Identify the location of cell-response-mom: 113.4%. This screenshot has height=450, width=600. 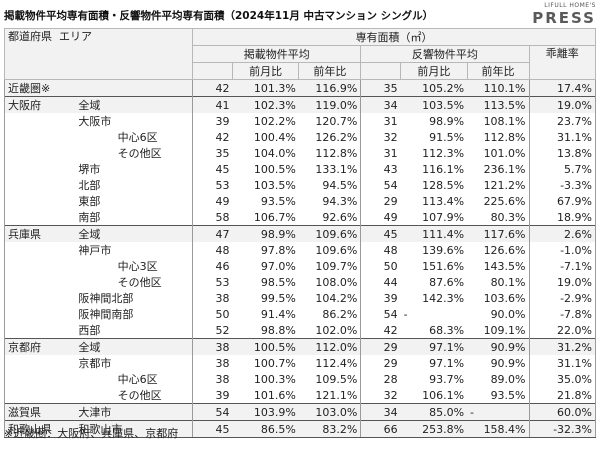
(443, 201).